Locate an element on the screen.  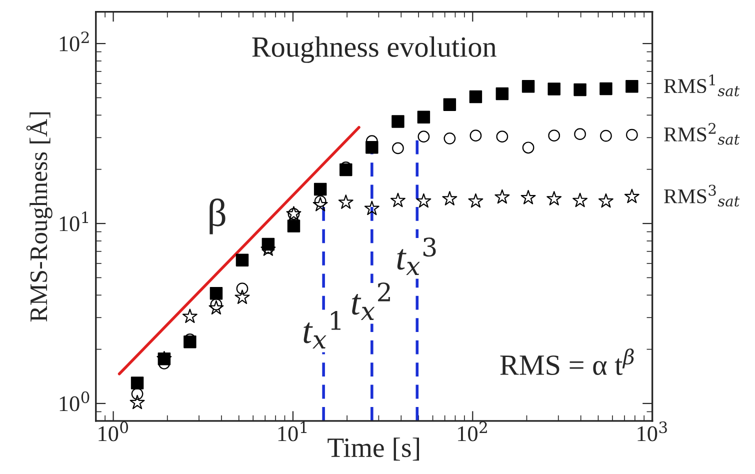
y-axis-title: RMS-Roughness [Å] is located at coordinates (39, 217).